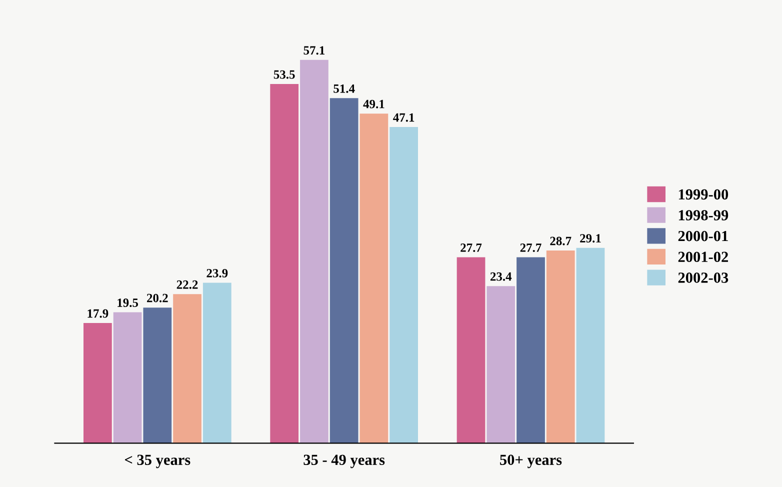 The height and width of the screenshot is (487, 782). I want to click on x-tick-label: < 35 years, so click(157, 461).